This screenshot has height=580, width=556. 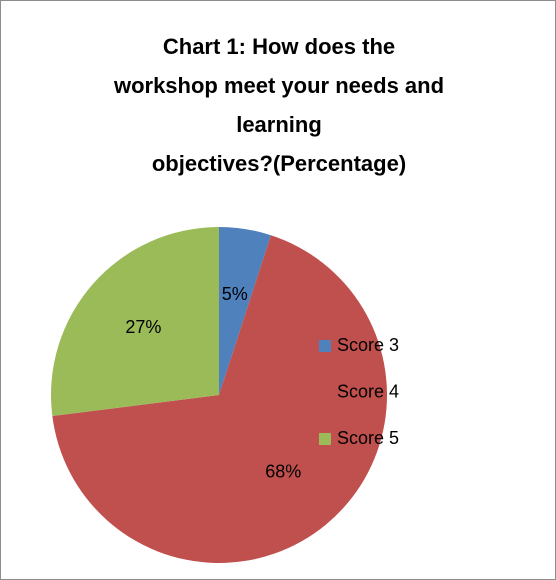 I want to click on data-label: 27%, so click(x=143, y=327).